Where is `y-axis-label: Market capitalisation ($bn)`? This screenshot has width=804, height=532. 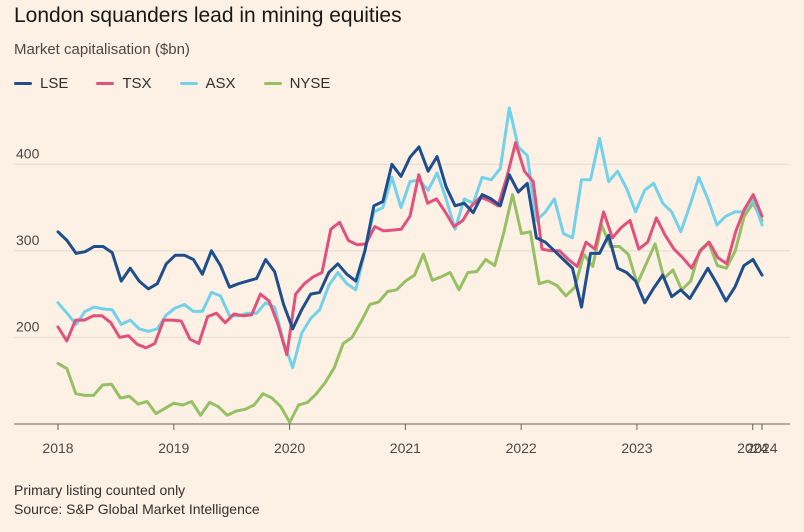 y-axis-label: Market capitalisation ($bn) is located at coordinates (102, 49).